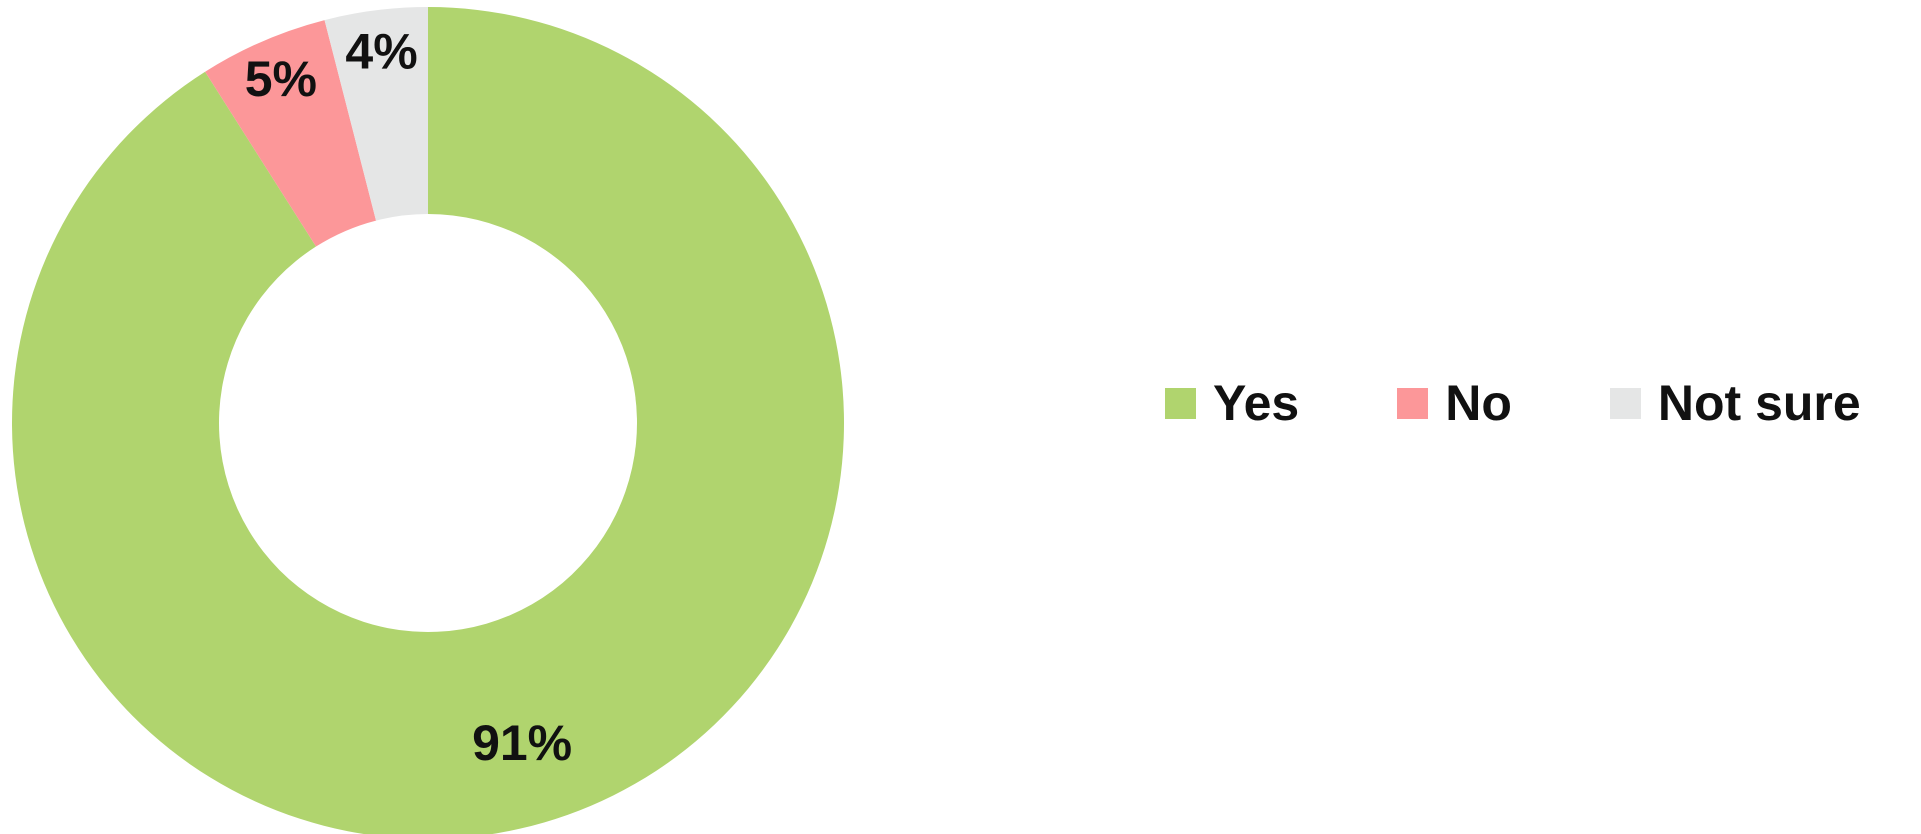 This screenshot has width=1921, height=834. What do you see at coordinates (1478, 403) in the screenshot?
I see `legend-label-no: No` at bounding box center [1478, 403].